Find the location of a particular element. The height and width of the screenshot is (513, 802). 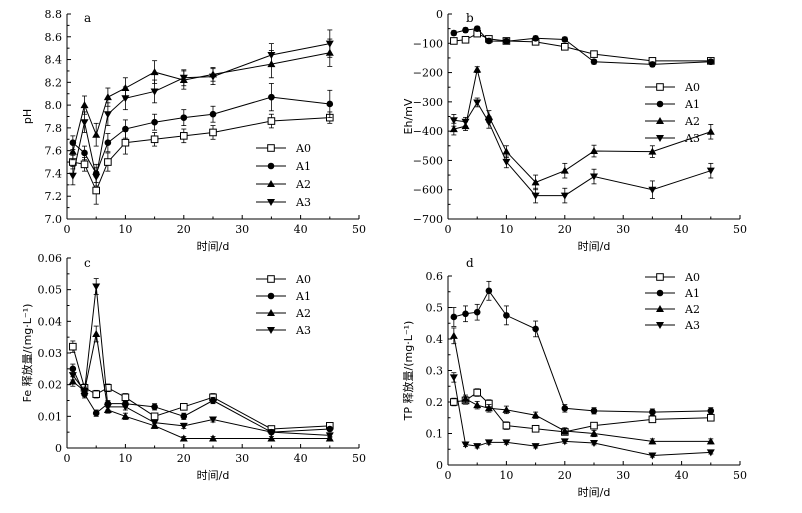

y-tick-label: 0.05 is located at coordinates (50, 290).